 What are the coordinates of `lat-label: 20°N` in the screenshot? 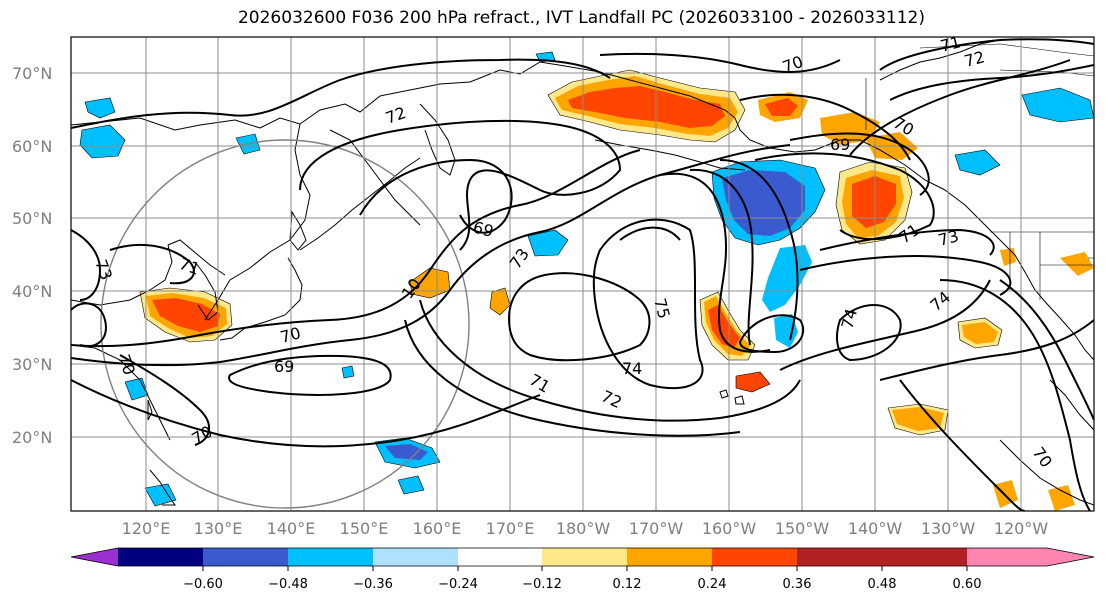 It's located at (32, 437).